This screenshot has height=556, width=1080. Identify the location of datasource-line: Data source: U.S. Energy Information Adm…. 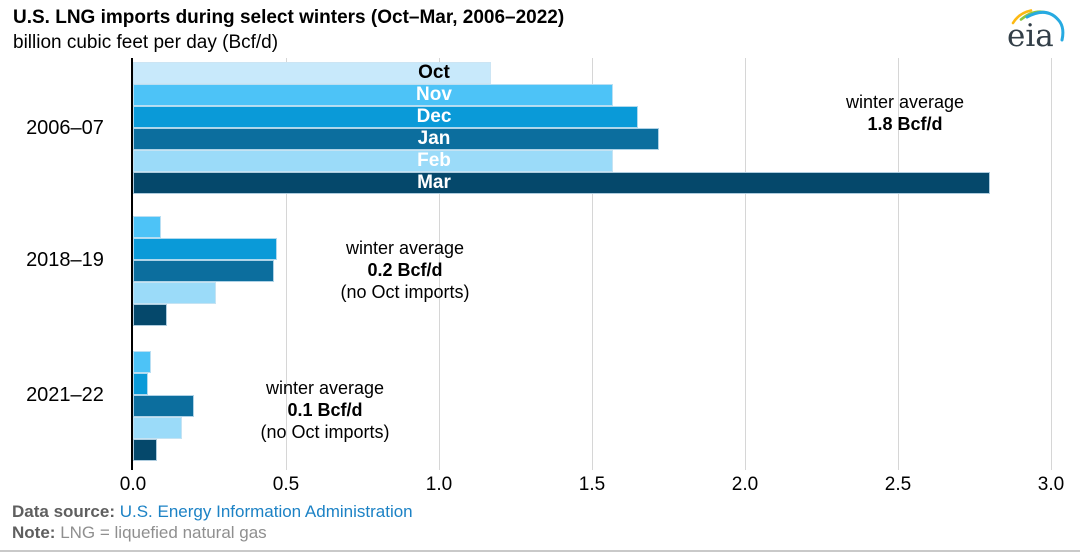
(212, 511).